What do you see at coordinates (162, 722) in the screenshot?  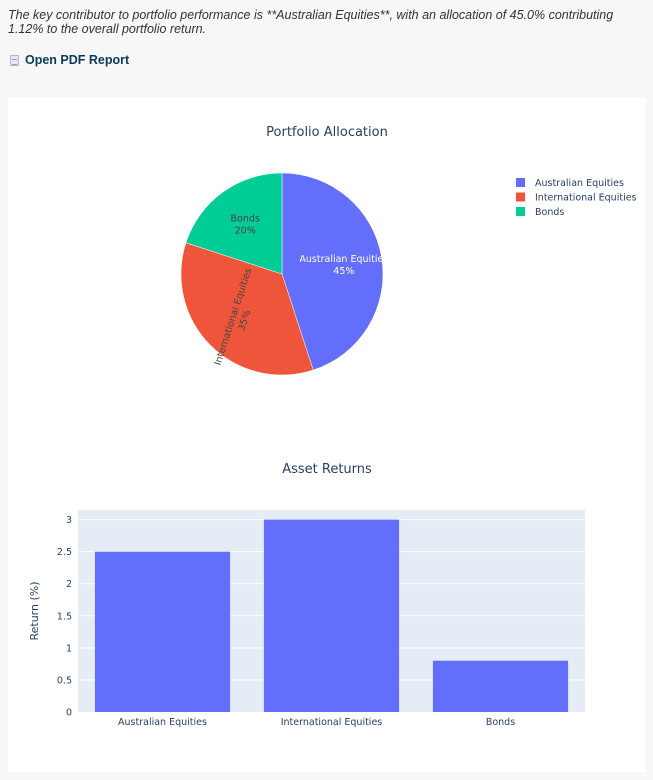 I see `x-tick-label-australian-equities: Australian Equities` at bounding box center [162, 722].